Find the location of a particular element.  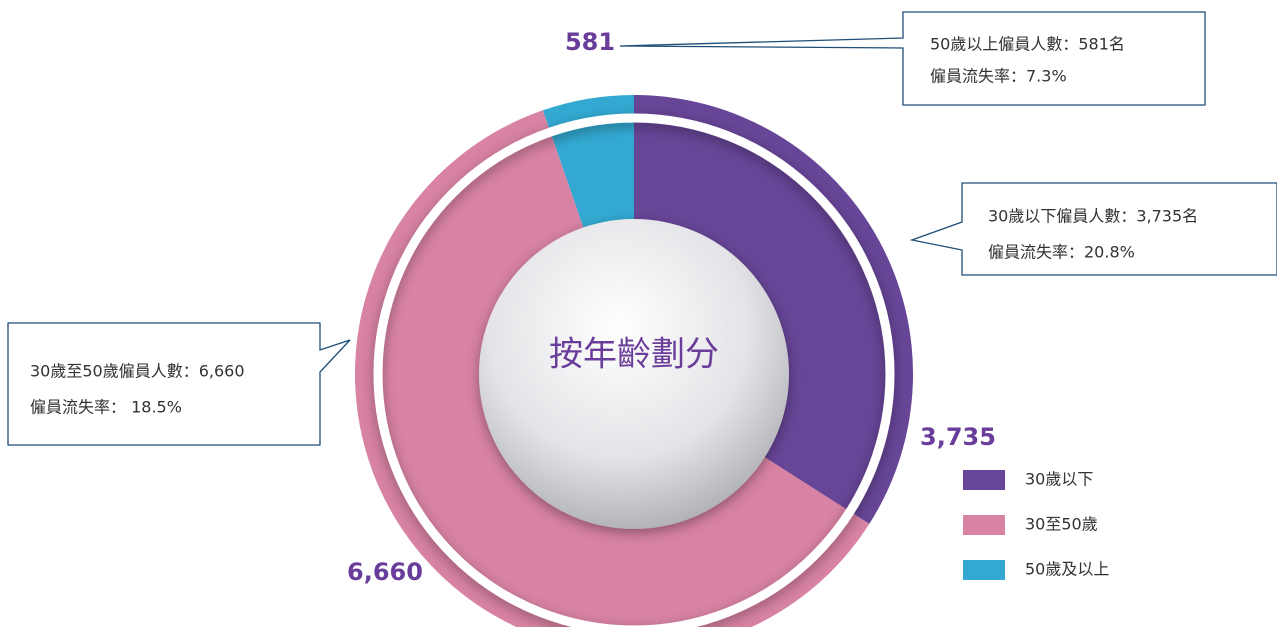

callout-text: 50歲以上僱員人數：581名 is located at coordinates (1027, 44).